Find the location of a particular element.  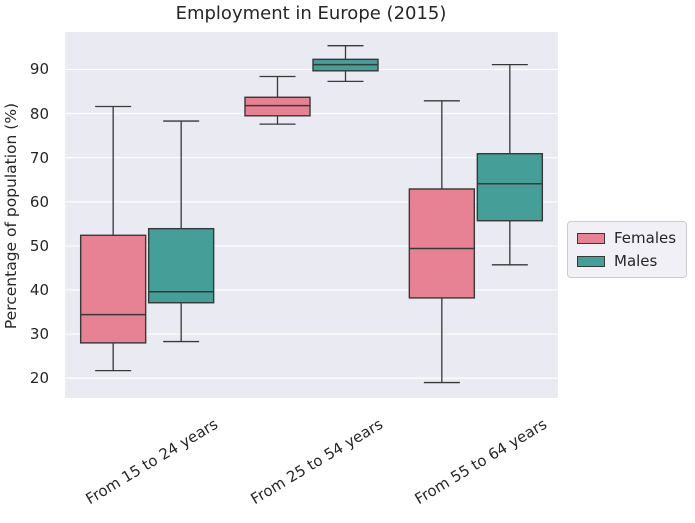

legend-item-males: Males is located at coordinates (626, 261).